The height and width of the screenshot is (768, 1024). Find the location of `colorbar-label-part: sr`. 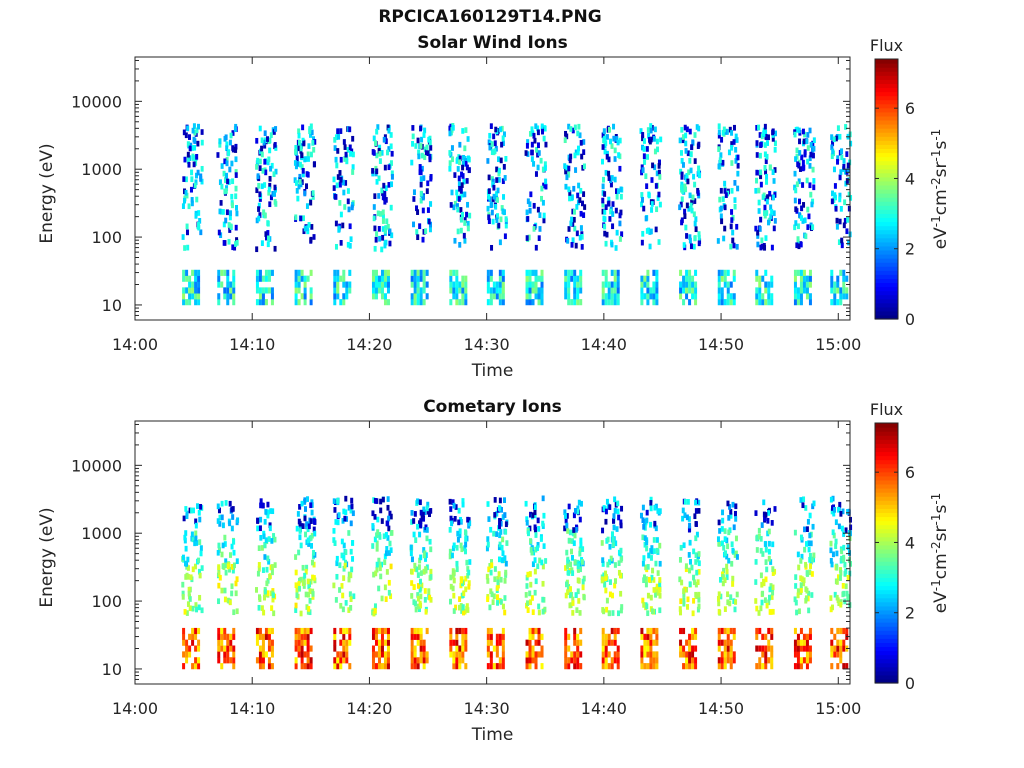

colorbar-label-part: sr is located at coordinates (941, 169).